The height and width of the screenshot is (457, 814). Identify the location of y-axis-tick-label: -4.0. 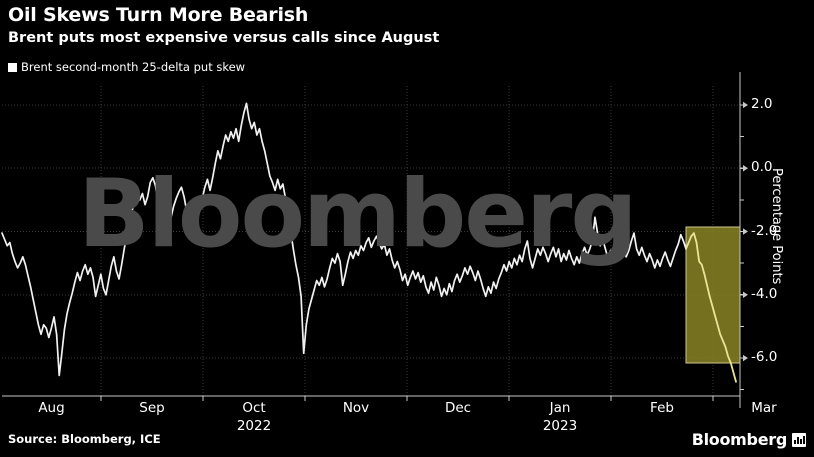
(764, 293).